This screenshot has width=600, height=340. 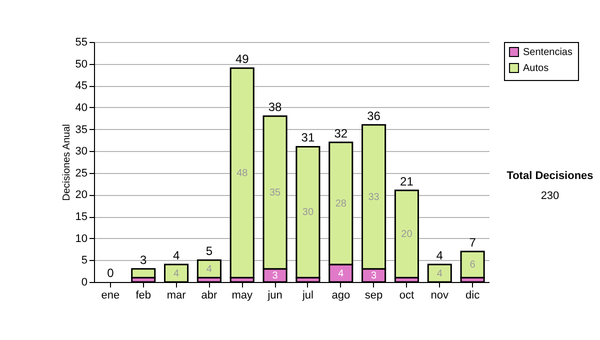 What do you see at coordinates (407, 181) in the screenshot?
I see `total-label: 21` at bounding box center [407, 181].